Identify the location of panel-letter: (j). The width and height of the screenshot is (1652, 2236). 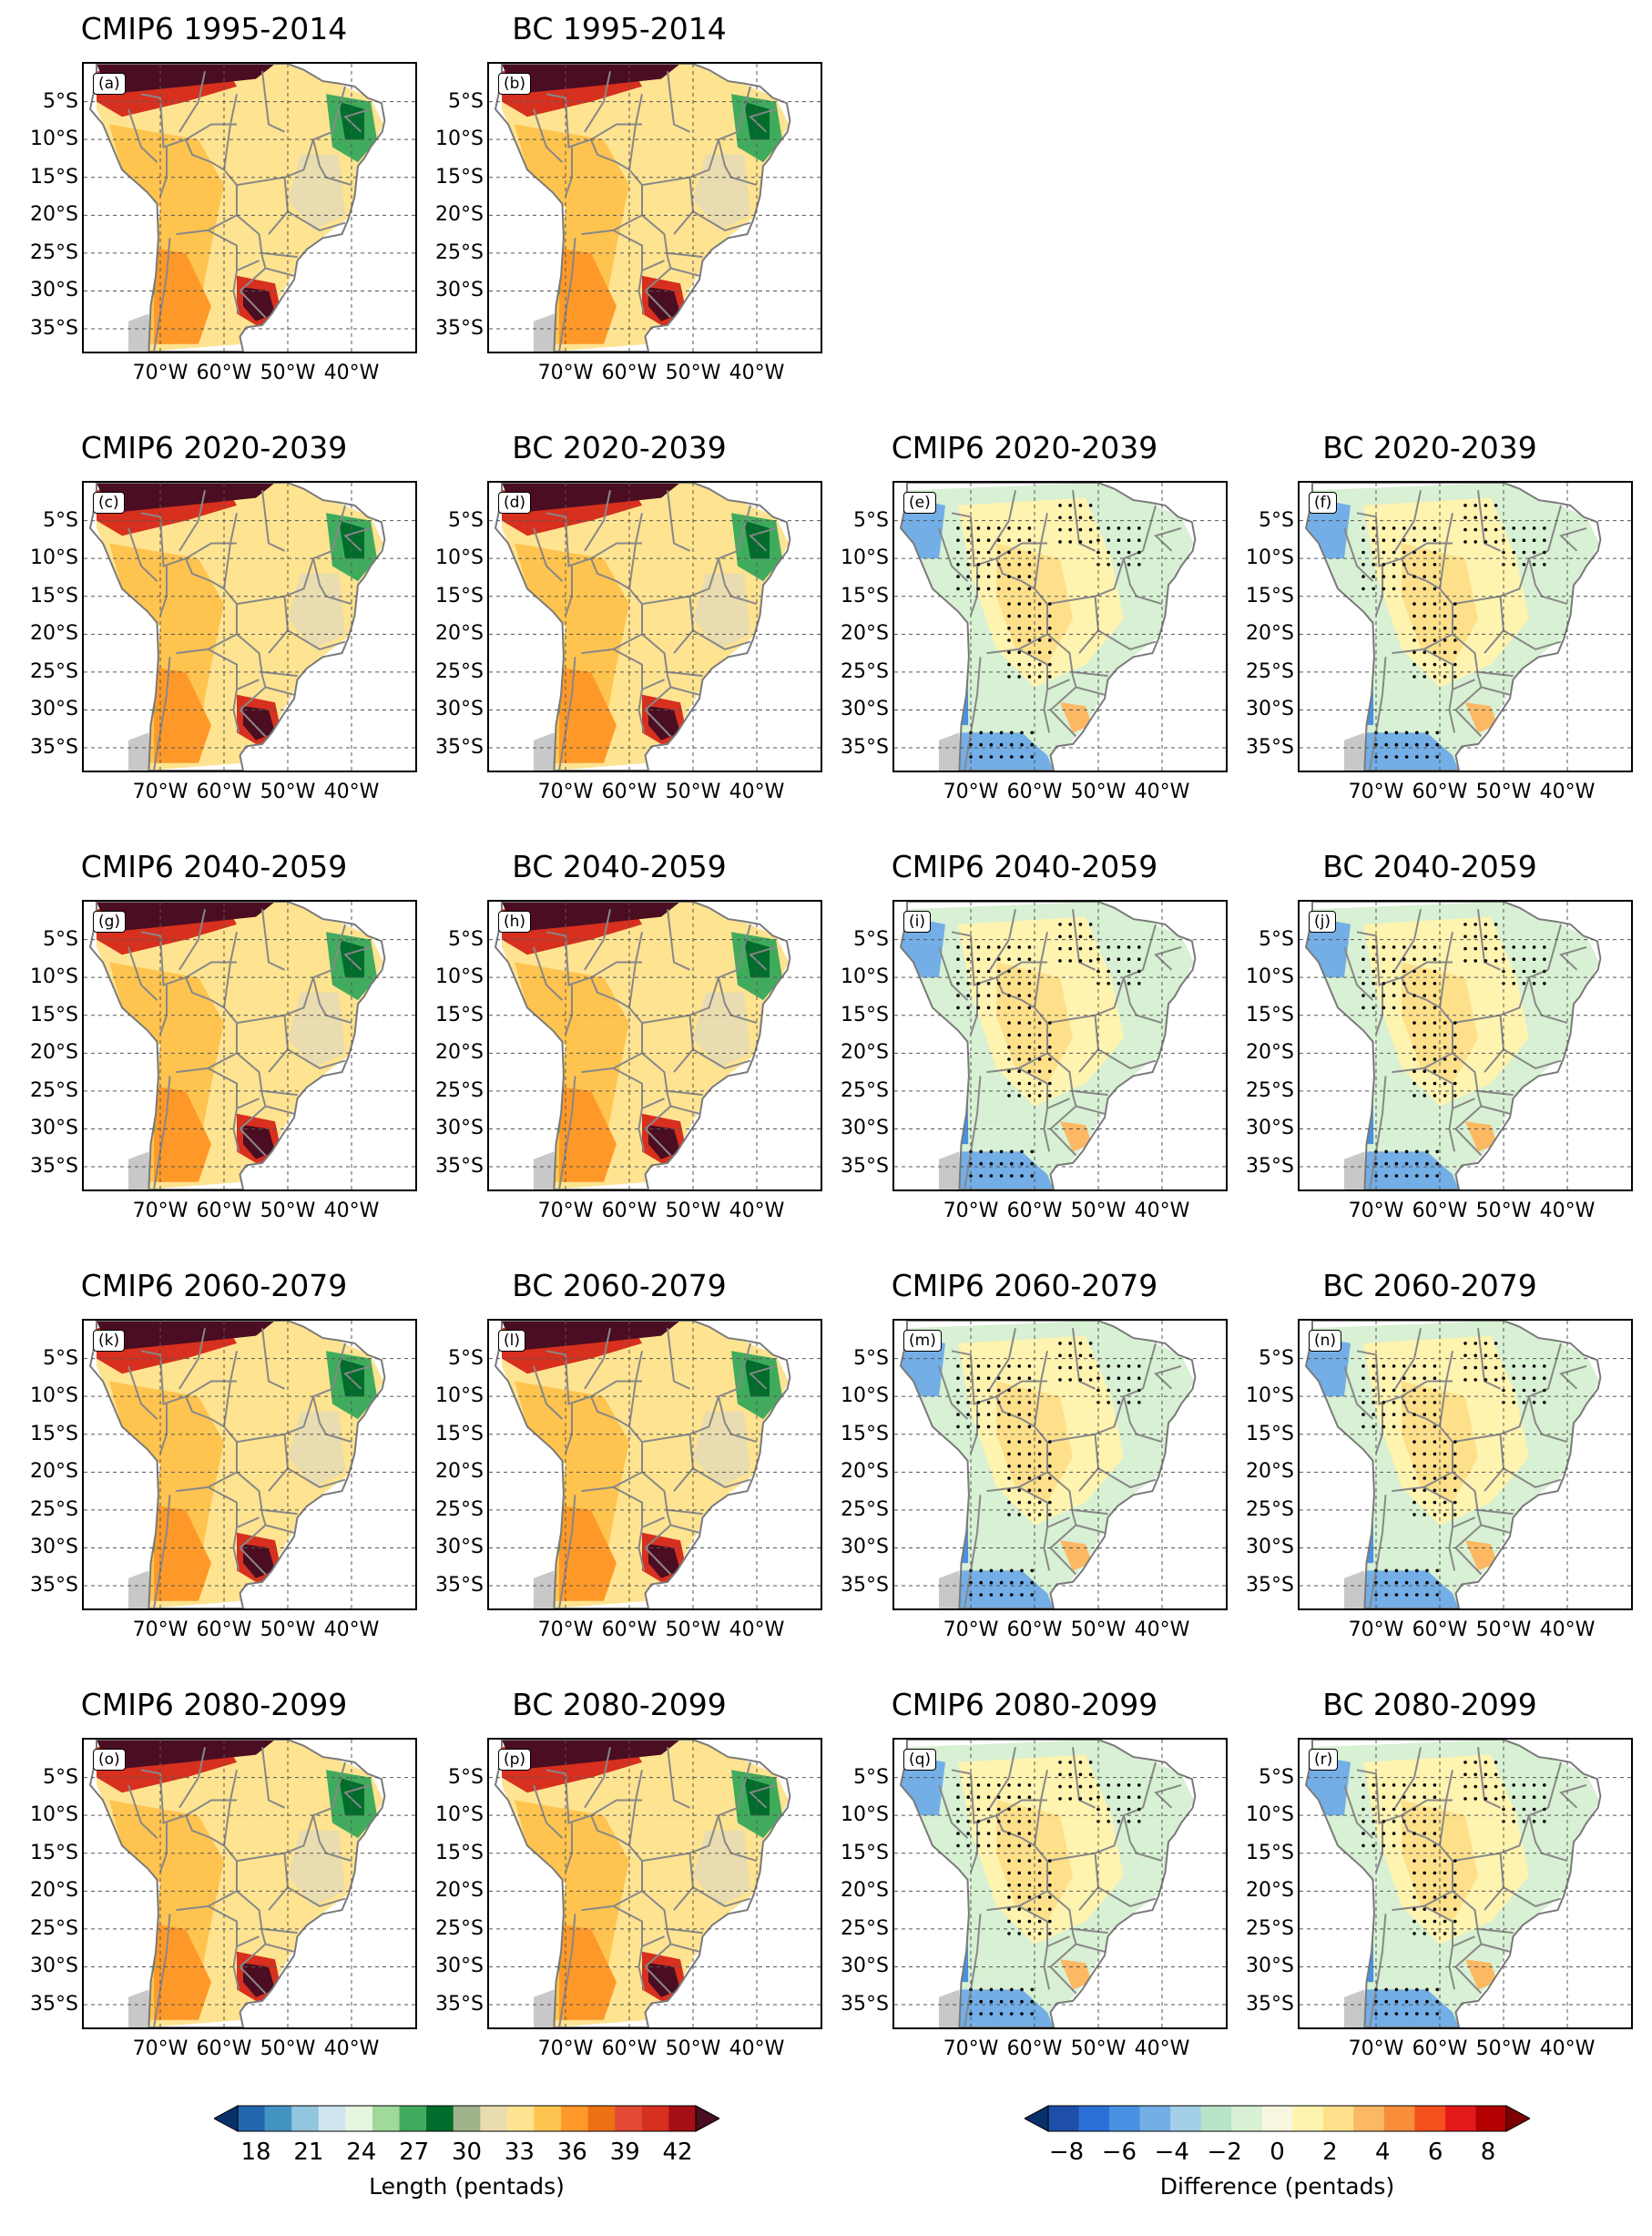
(1322, 922).